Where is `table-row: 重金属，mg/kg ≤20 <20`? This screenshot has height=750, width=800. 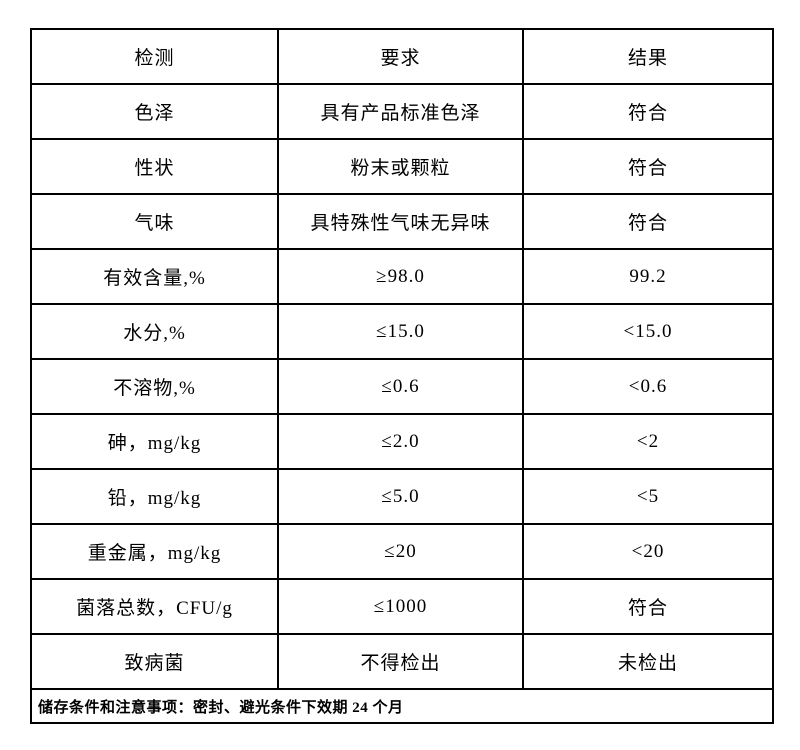 table-row: 重金属，mg/kg ≤20 <20 is located at coordinates (402, 551).